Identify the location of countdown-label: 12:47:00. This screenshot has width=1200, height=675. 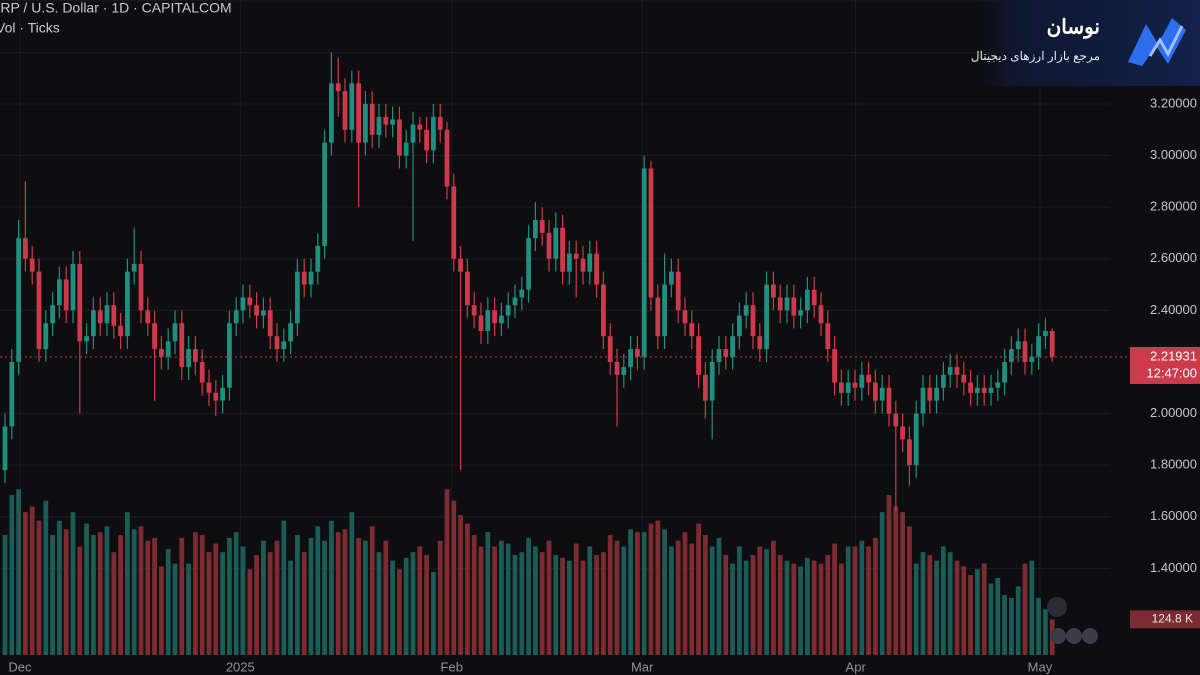
(1171, 372).